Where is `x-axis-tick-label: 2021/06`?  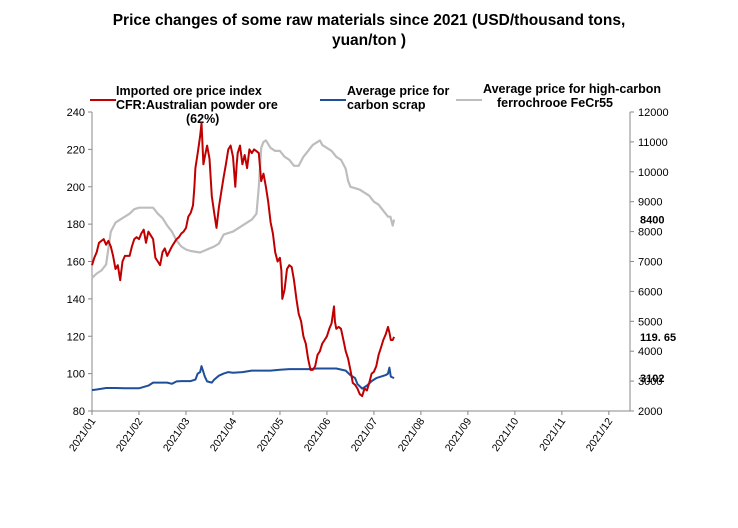 x-axis-tick-label: 2021/06 is located at coordinates (318, 435).